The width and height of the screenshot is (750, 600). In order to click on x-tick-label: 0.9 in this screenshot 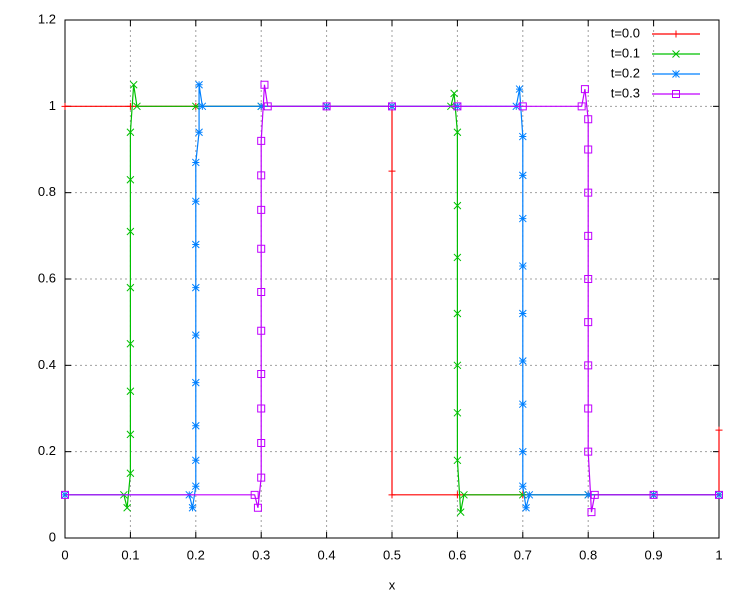, I will do `click(654, 554)`.